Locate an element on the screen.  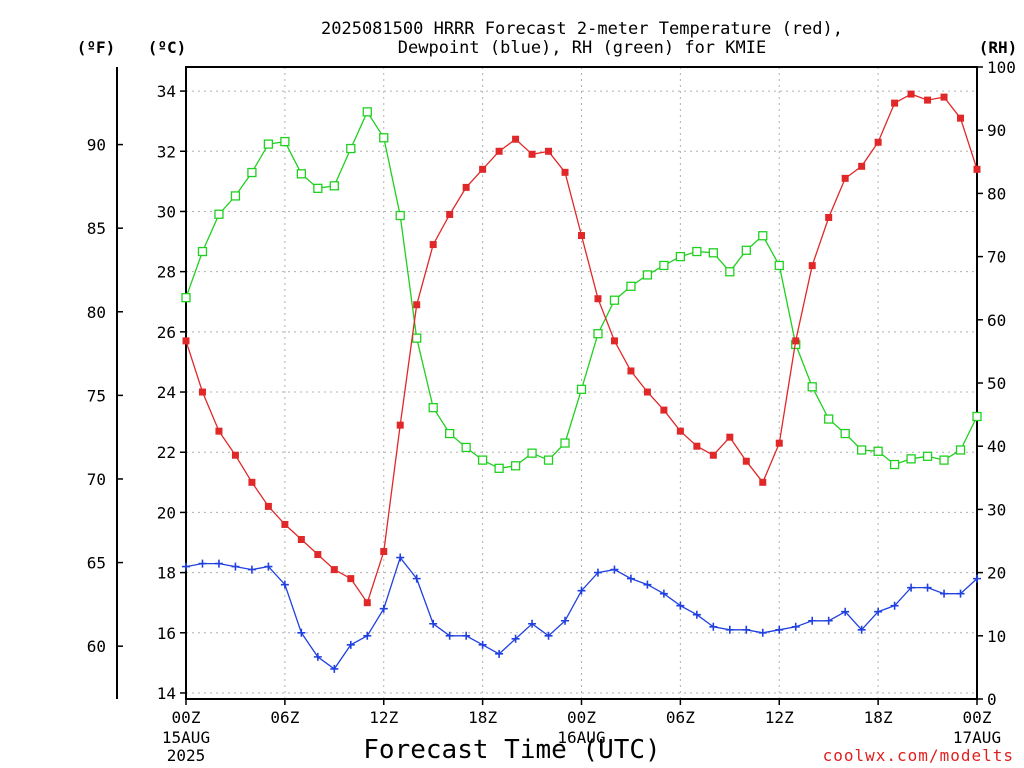
date-label-0-1: 2025 is located at coordinates (186, 755).